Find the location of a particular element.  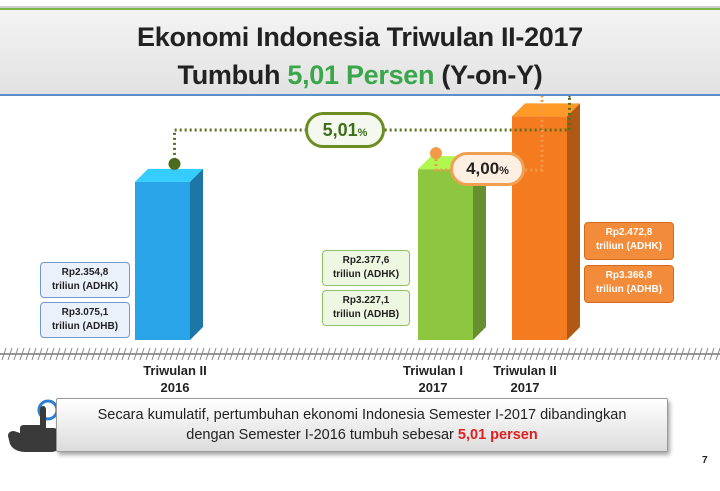

qtq-connector is located at coordinates (489, 134).